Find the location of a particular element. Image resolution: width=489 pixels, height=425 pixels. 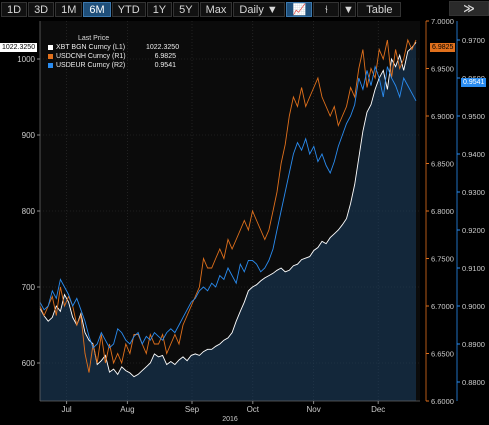

toolbar: 1D 3D 1M 6M YTD 1Y 5Y Max Daily ▼ 📈 ⫮ ▼ Table ≫ is located at coordinates (244, 9).